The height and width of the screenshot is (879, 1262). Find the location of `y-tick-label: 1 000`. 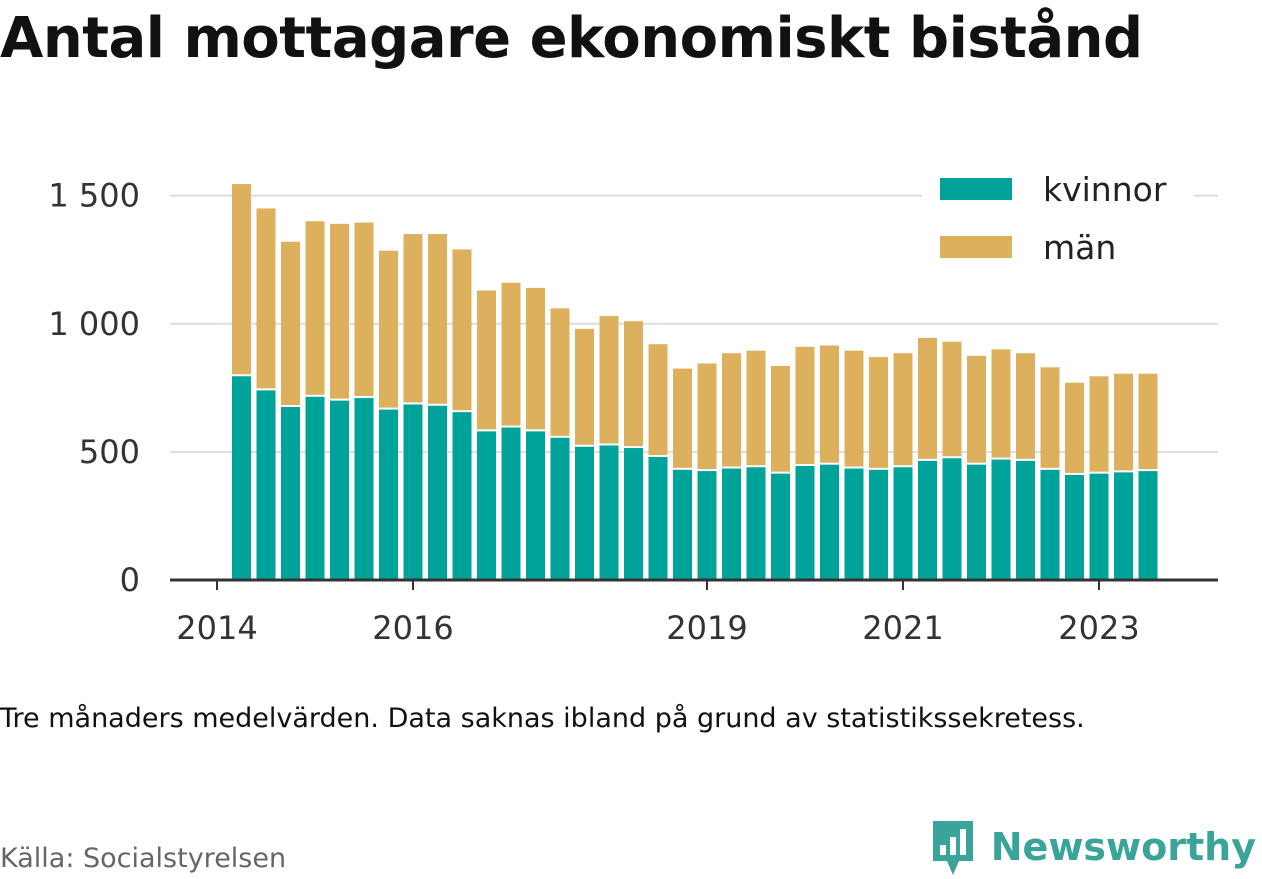

y-tick-label: 1 000 is located at coordinates (94, 324).